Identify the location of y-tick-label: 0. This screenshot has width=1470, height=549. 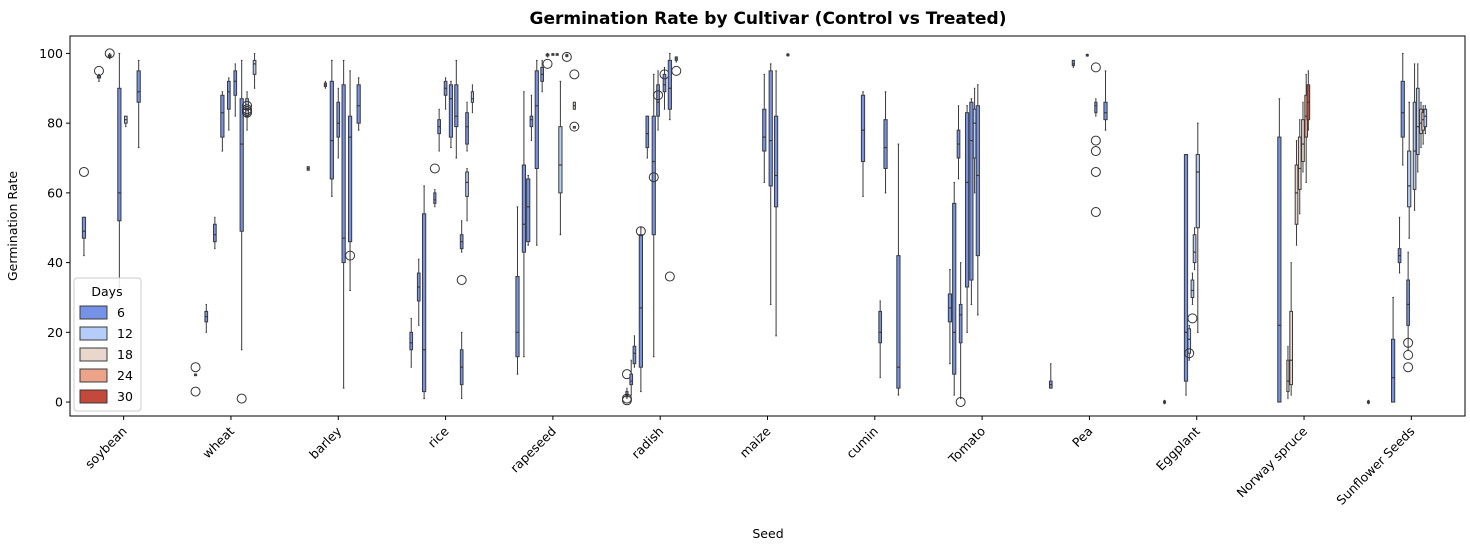
(59, 402).